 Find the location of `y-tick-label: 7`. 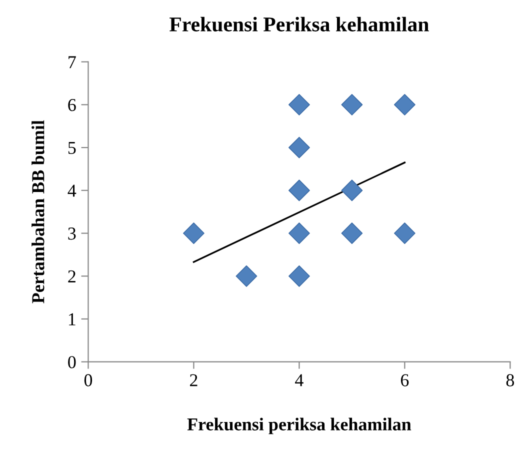

y-tick-label: 7 is located at coordinates (72, 62).